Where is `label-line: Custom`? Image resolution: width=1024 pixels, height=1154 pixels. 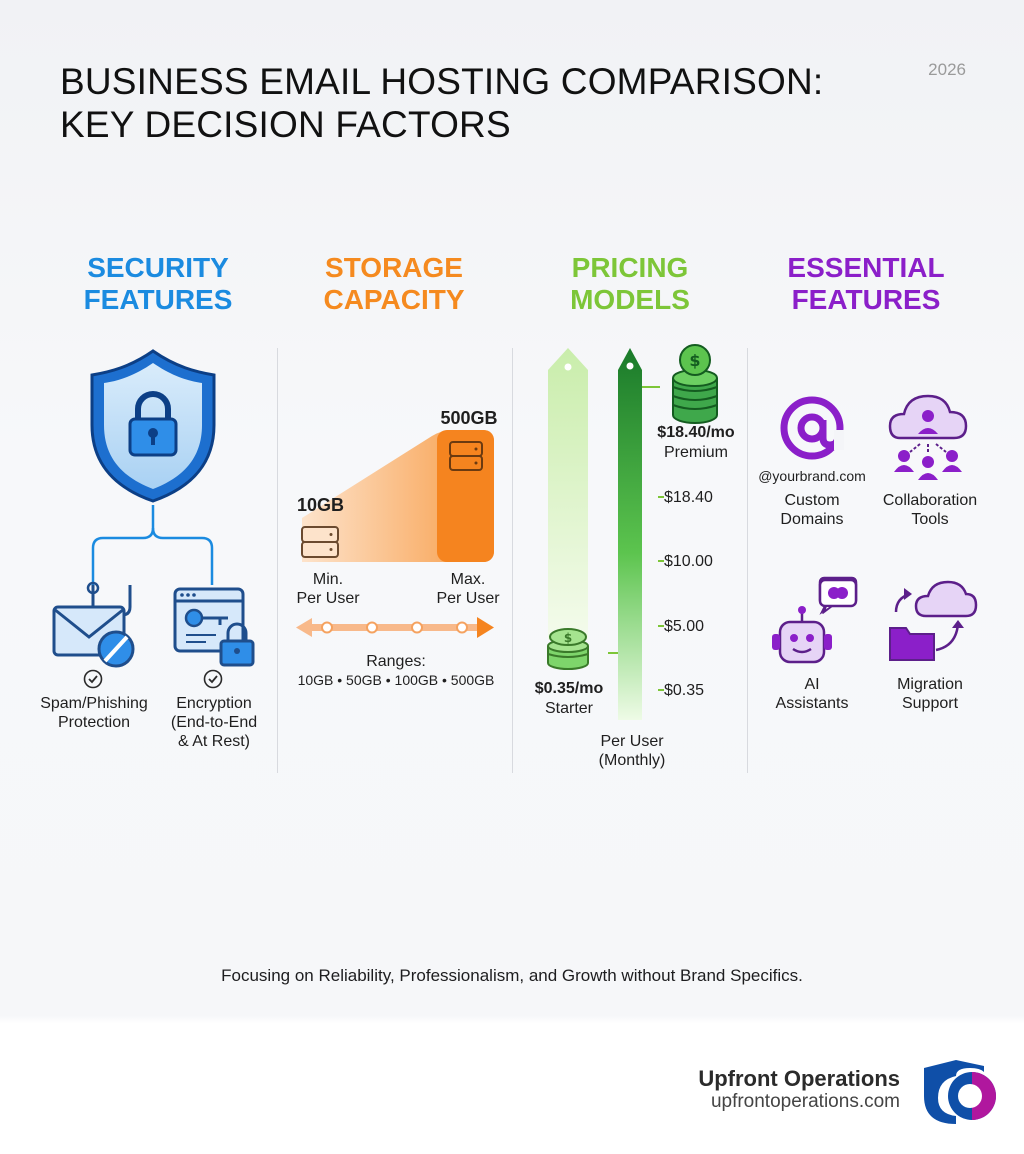 label-line: Custom is located at coordinates (812, 500).